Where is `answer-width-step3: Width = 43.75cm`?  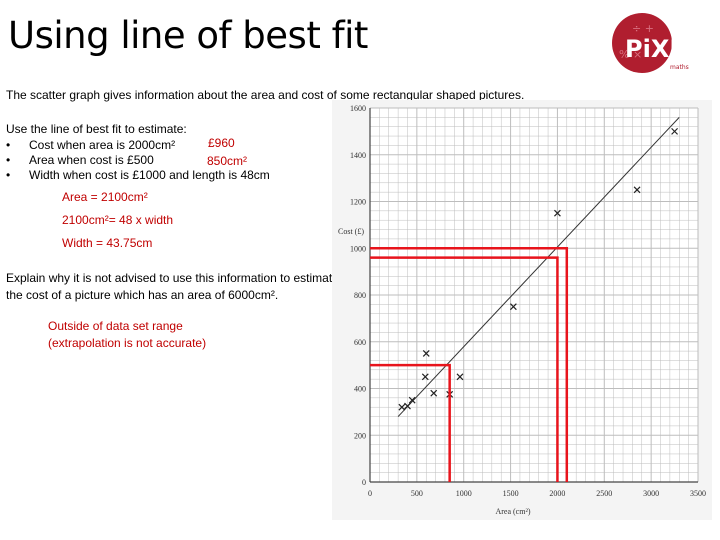 answer-width-step3: Width = 43.75cm is located at coordinates (107, 243).